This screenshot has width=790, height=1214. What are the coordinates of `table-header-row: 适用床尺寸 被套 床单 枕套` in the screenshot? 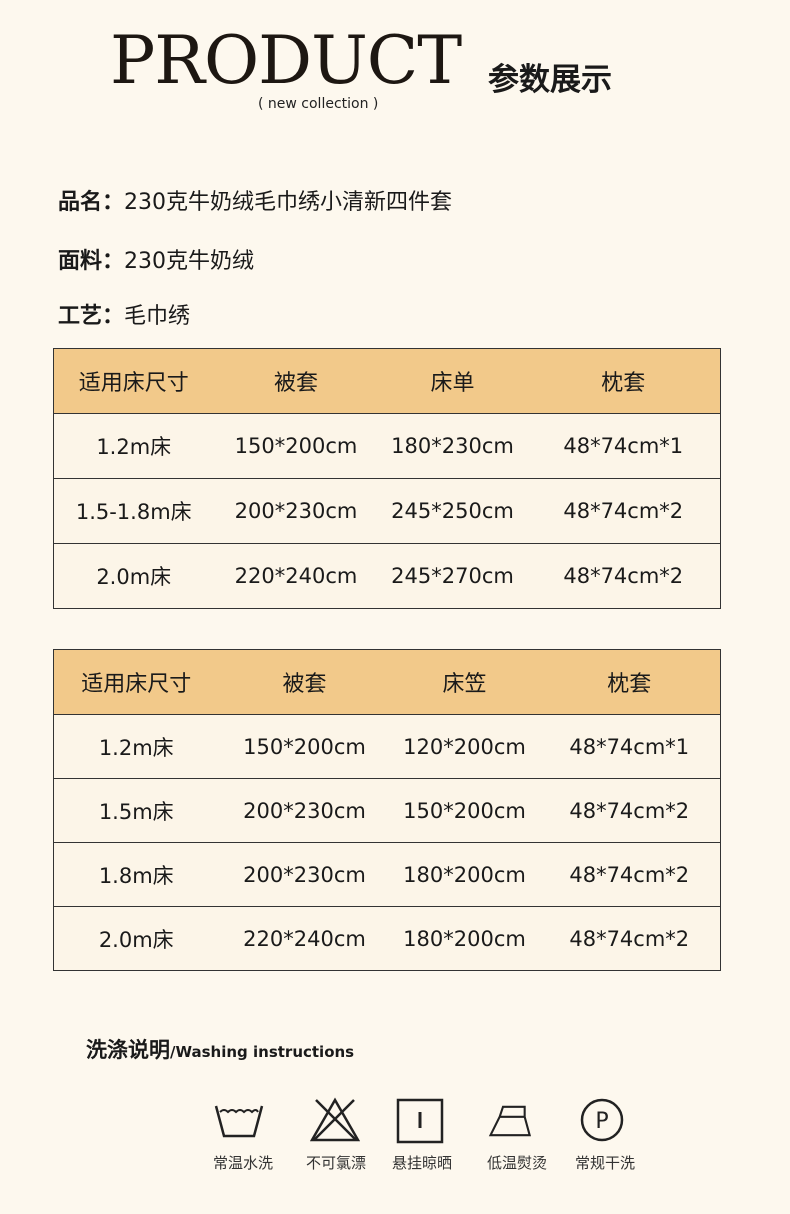 It's located at (387, 381).